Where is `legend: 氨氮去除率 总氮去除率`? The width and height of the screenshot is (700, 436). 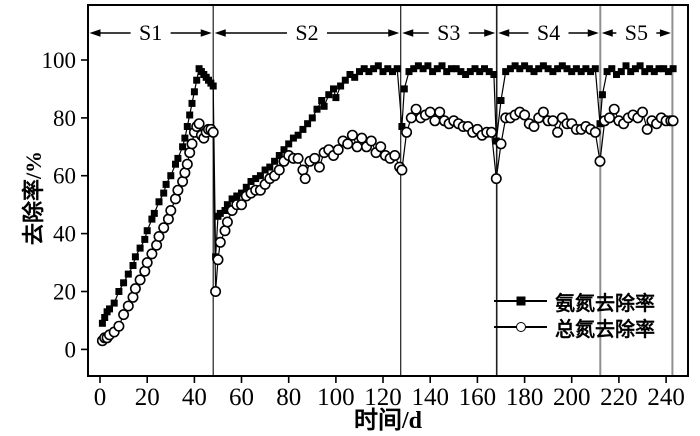
legend: 氨氮去除率 总氮去除率 is located at coordinates (574, 314).